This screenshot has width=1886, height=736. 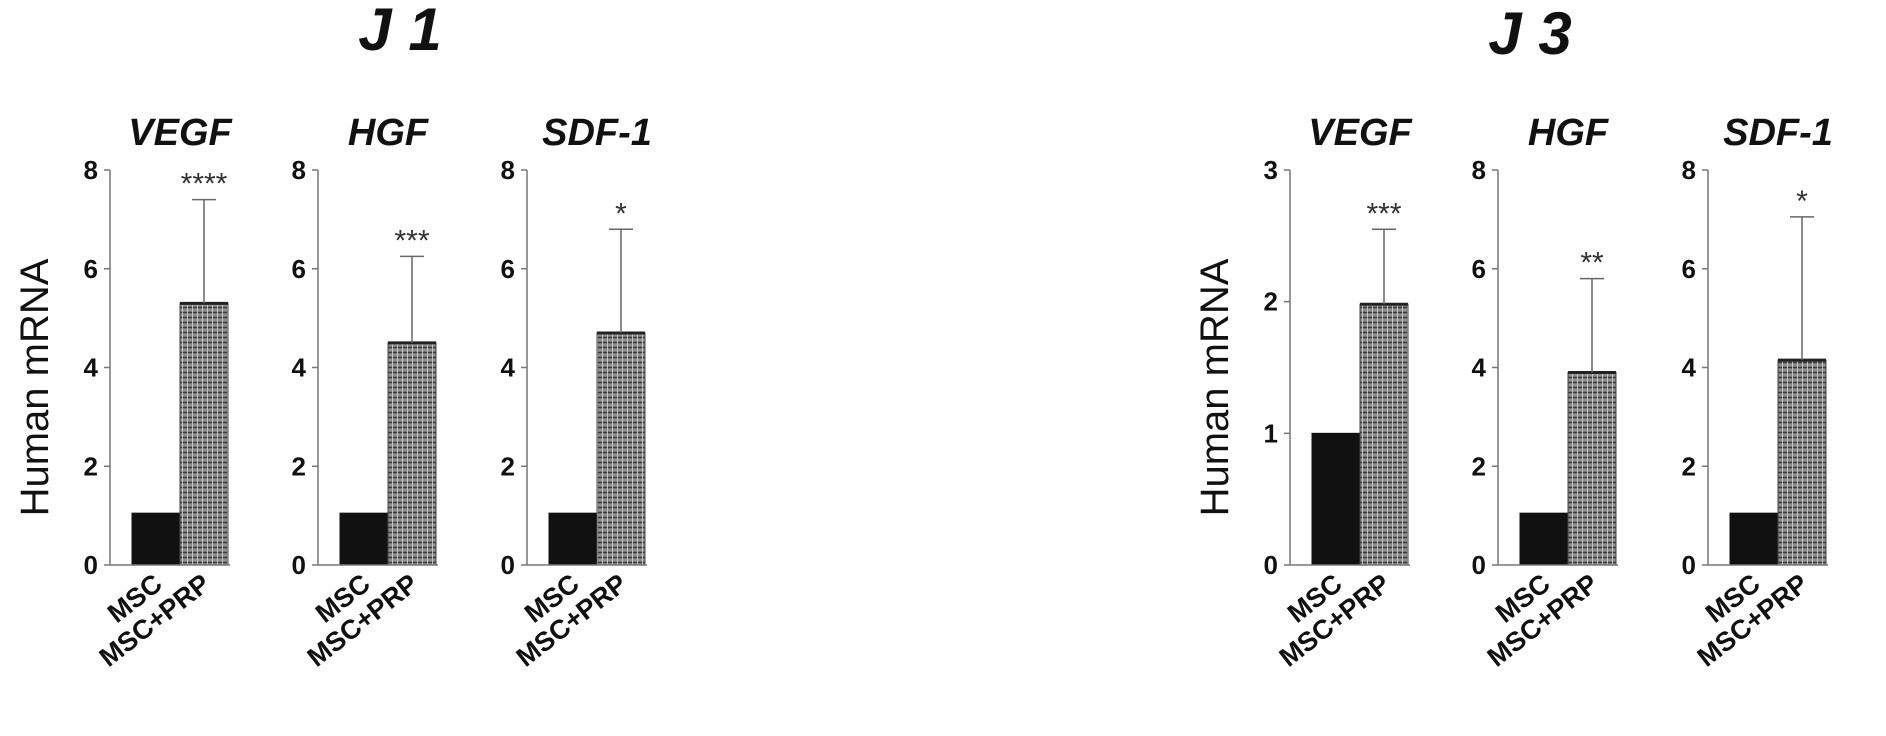 What do you see at coordinates (1529, 33) in the screenshot?
I see `group-title-j3: J 3` at bounding box center [1529, 33].